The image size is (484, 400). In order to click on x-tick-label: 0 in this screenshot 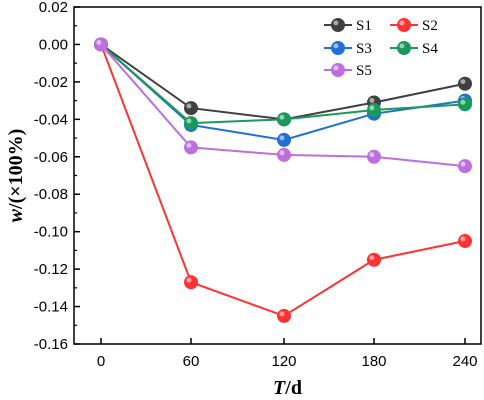, I will do `click(101, 361)`.